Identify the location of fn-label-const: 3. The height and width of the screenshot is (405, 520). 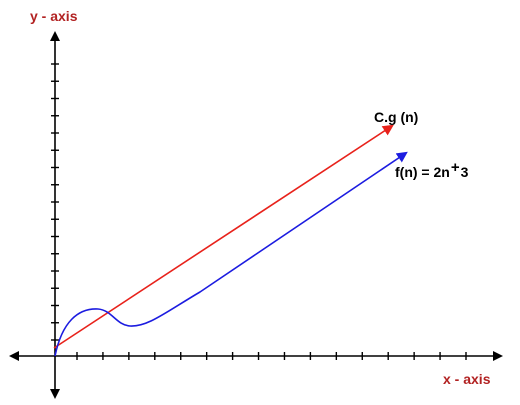
(465, 172).